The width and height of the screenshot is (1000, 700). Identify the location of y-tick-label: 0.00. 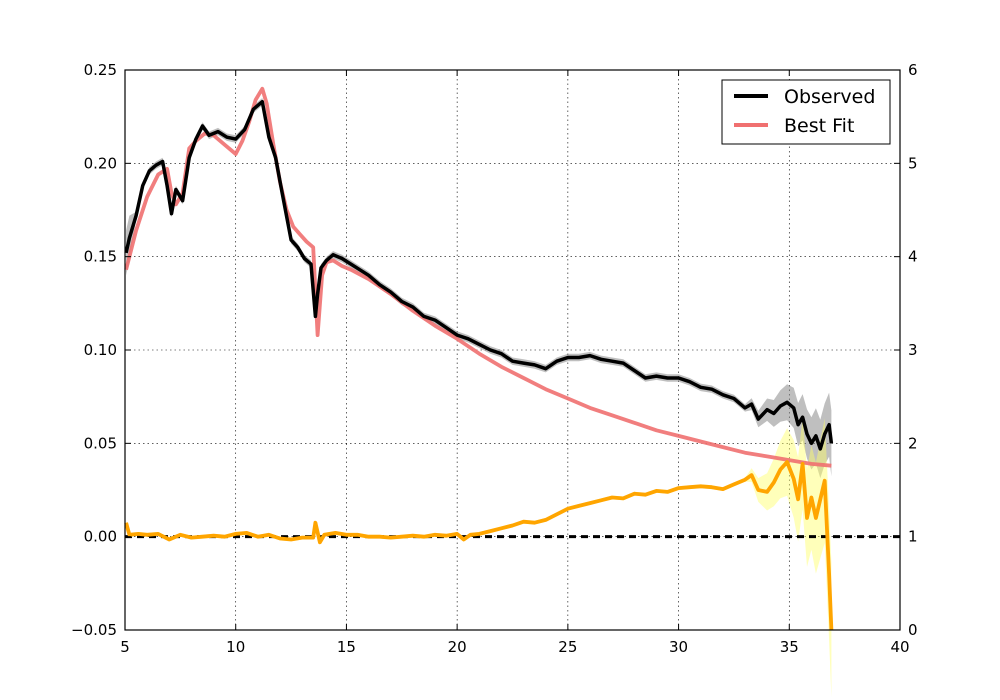
(100, 537).